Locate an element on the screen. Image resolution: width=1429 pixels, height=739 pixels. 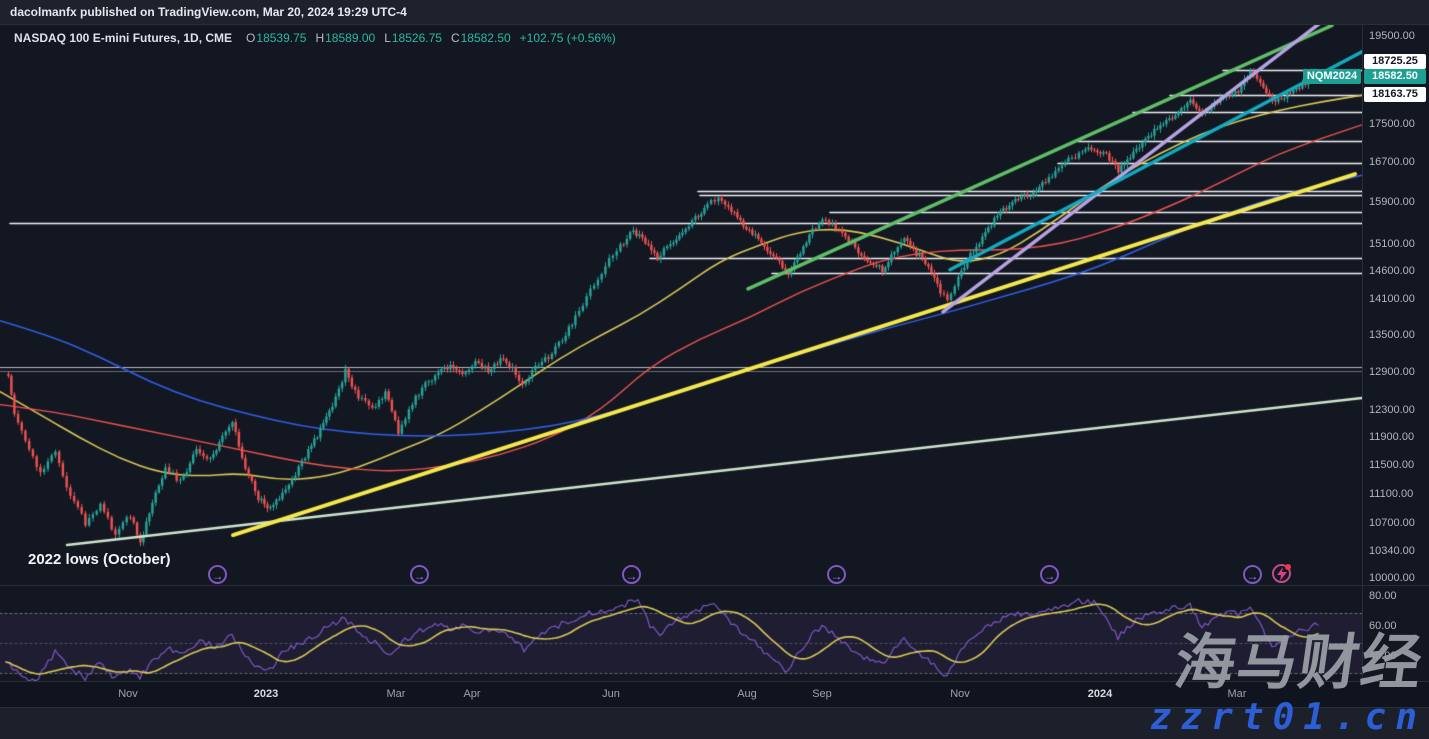
watermark-cjk: 海马财经 is located at coordinates (1299, 663).